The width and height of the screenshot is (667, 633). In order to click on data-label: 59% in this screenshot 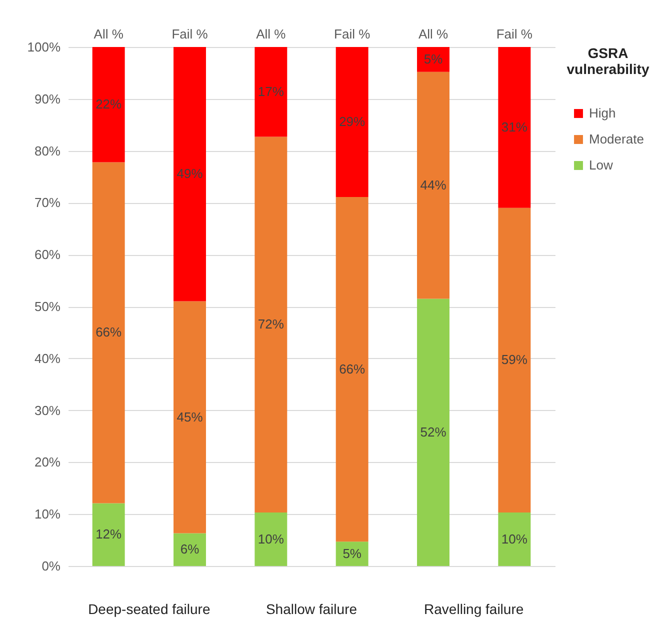, I will do `click(514, 360)`.